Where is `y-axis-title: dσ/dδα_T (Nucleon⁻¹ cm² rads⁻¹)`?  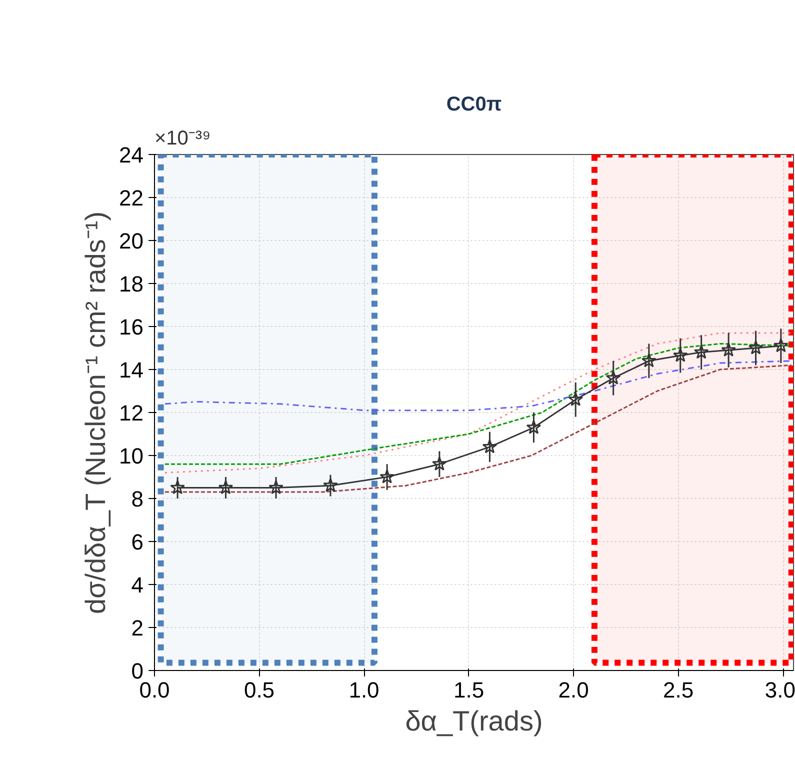 y-axis-title: dσ/dδα_T (Nucleon⁻¹ cm² rads⁻¹) is located at coordinates (96, 412).